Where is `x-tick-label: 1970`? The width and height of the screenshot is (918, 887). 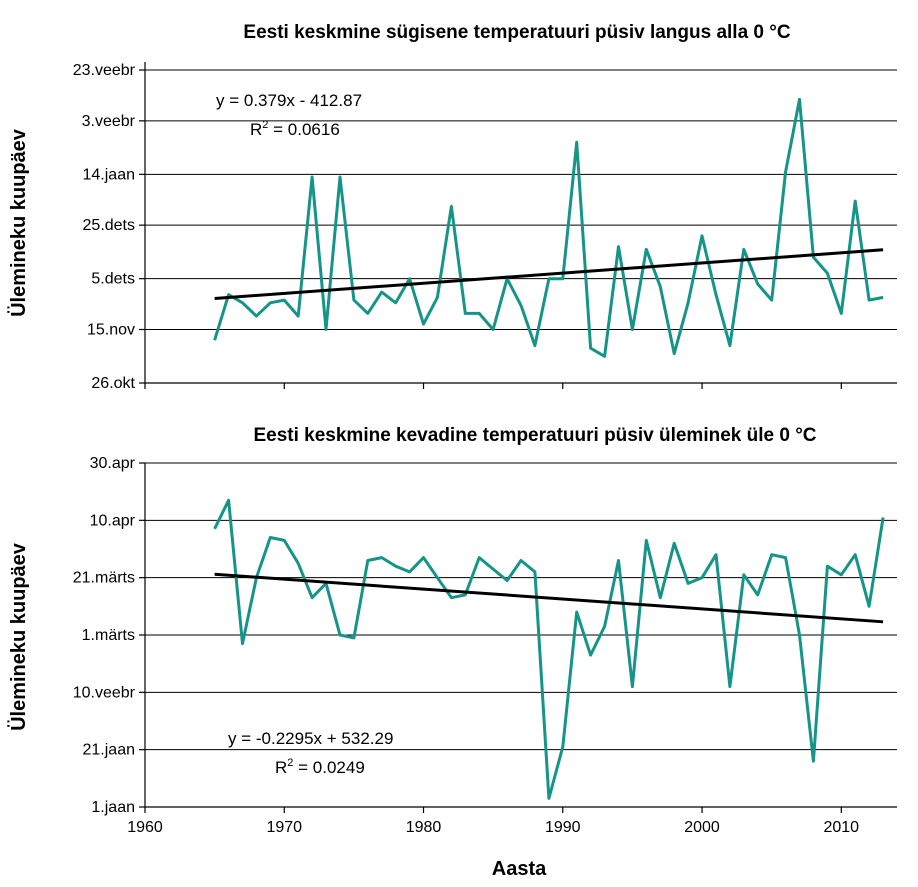 x-tick-label: 1970 is located at coordinates (284, 827).